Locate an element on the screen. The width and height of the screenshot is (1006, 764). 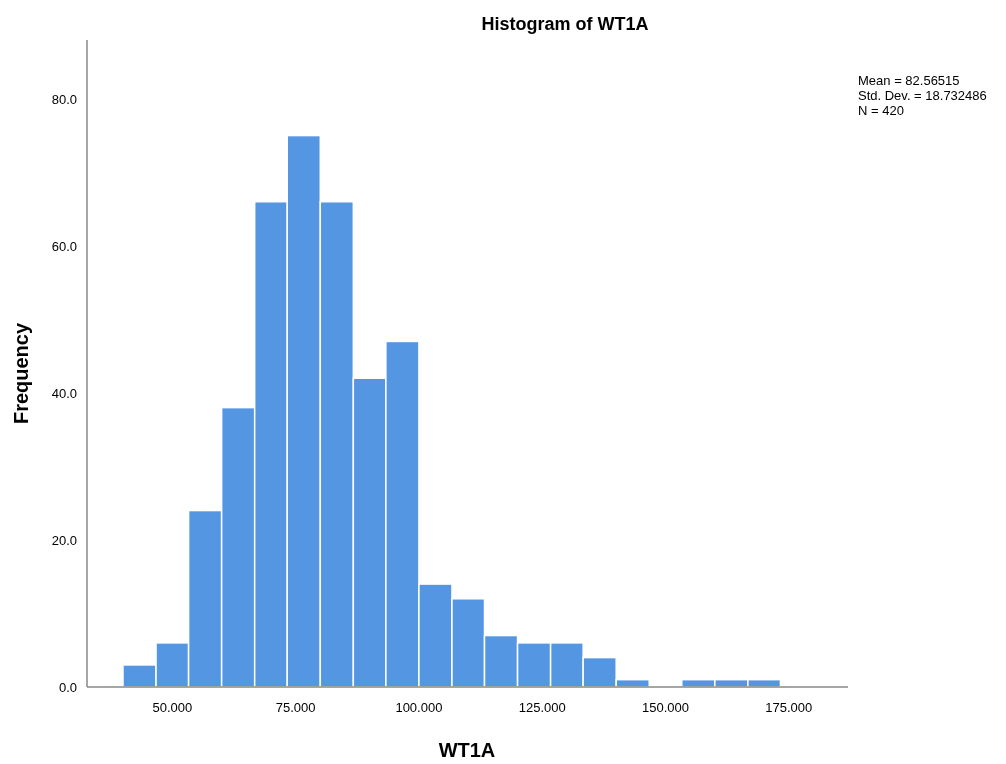
text: Std. Dev. = 18.732486 is located at coordinates (922, 95).